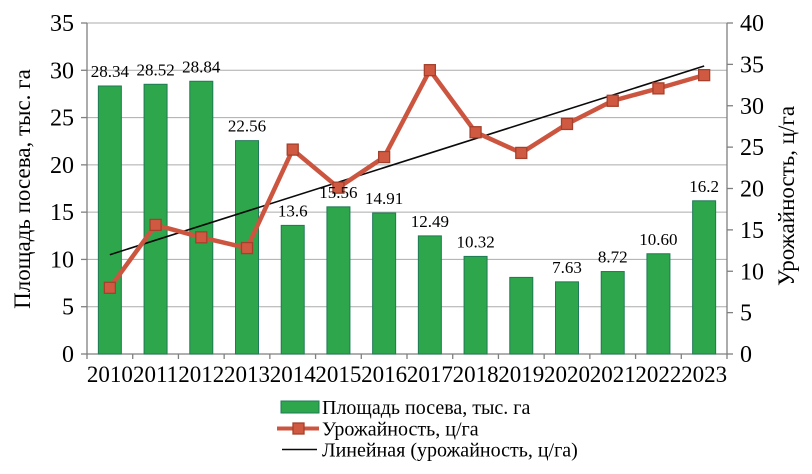 This screenshot has height=474, width=812. What do you see at coordinates (155, 374) in the screenshot?
I see `x-axis-label: 2011` at bounding box center [155, 374].